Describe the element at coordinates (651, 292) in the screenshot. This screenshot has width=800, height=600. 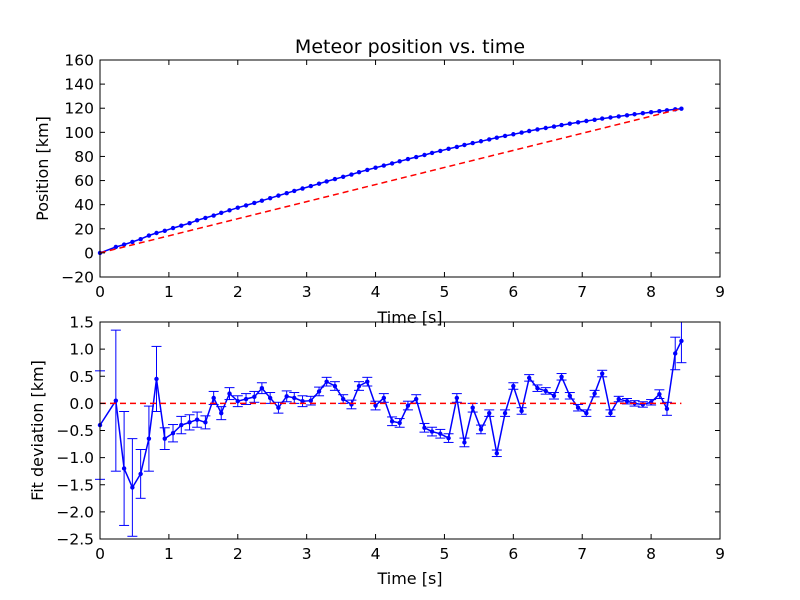
I see `position-x-tick-label: 8` at that location.